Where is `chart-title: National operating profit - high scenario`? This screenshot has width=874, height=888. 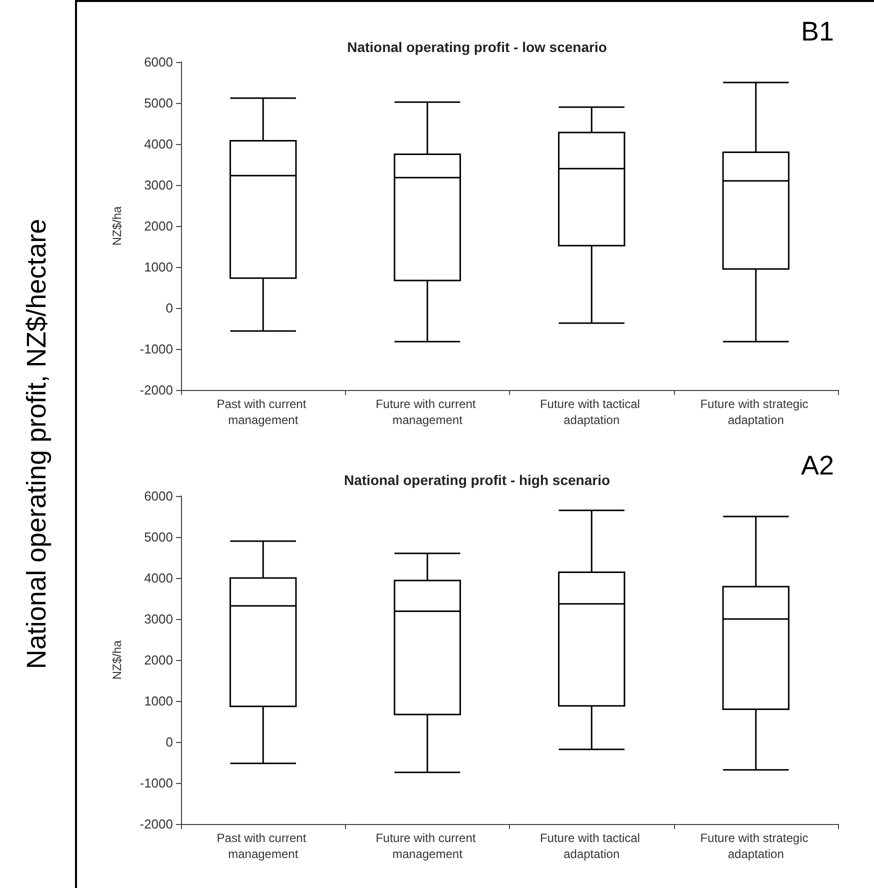 chart-title: National operating profit - high scenario is located at coordinates (477, 480).